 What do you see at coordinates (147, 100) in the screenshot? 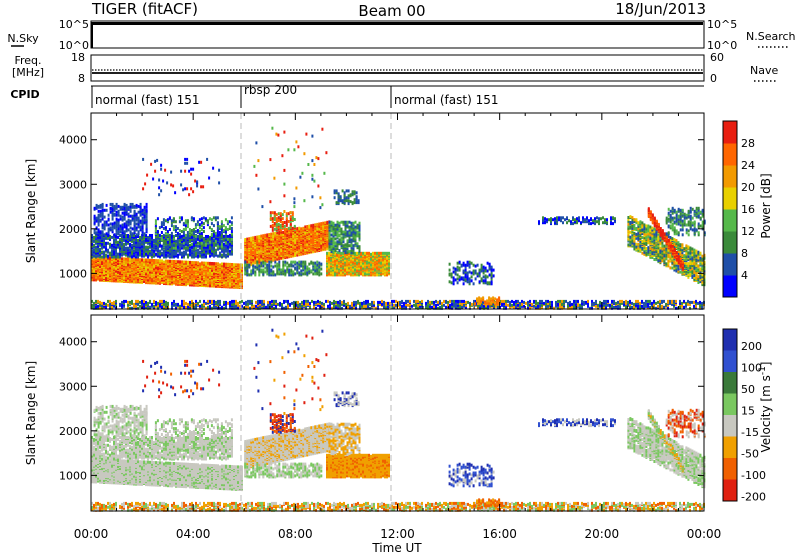
I see `cpid-segment-1: normal (fast) 151` at bounding box center [147, 100].